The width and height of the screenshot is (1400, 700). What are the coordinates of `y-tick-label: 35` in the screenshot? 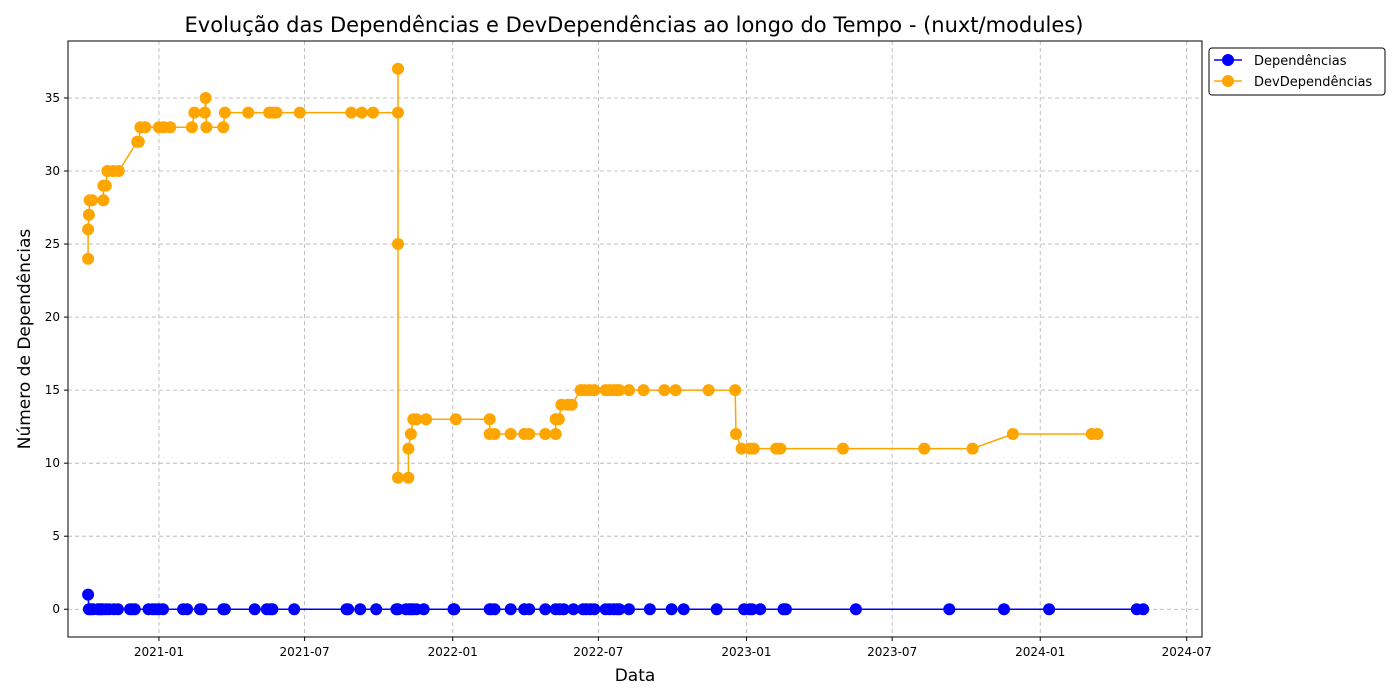 It's located at (52, 98).